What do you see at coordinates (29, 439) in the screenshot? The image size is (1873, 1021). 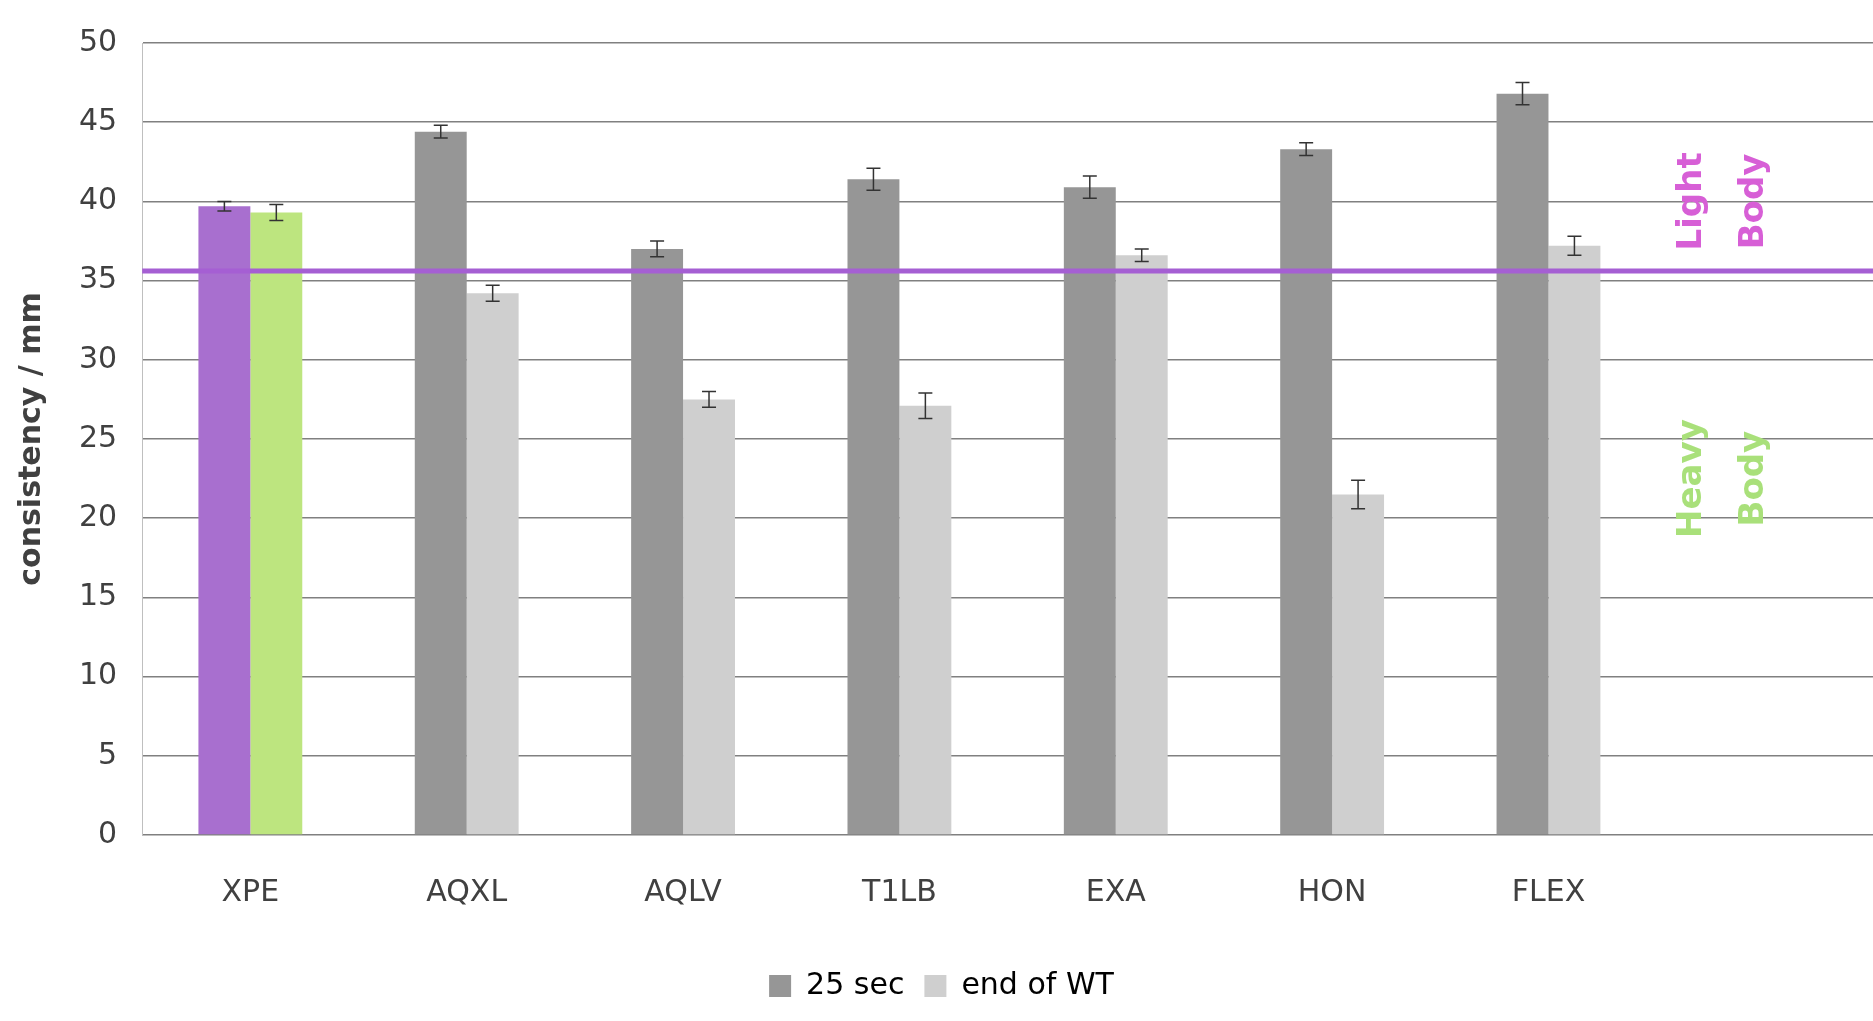 I see `y-axis-title: consistency / mm` at bounding box center [29, 439].